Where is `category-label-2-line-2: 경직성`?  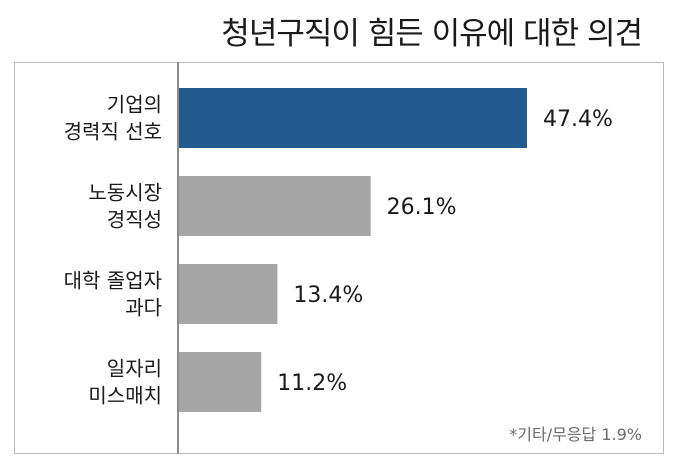
category-label-2-line-2: 경직성 is located at coordinates (134, 220).